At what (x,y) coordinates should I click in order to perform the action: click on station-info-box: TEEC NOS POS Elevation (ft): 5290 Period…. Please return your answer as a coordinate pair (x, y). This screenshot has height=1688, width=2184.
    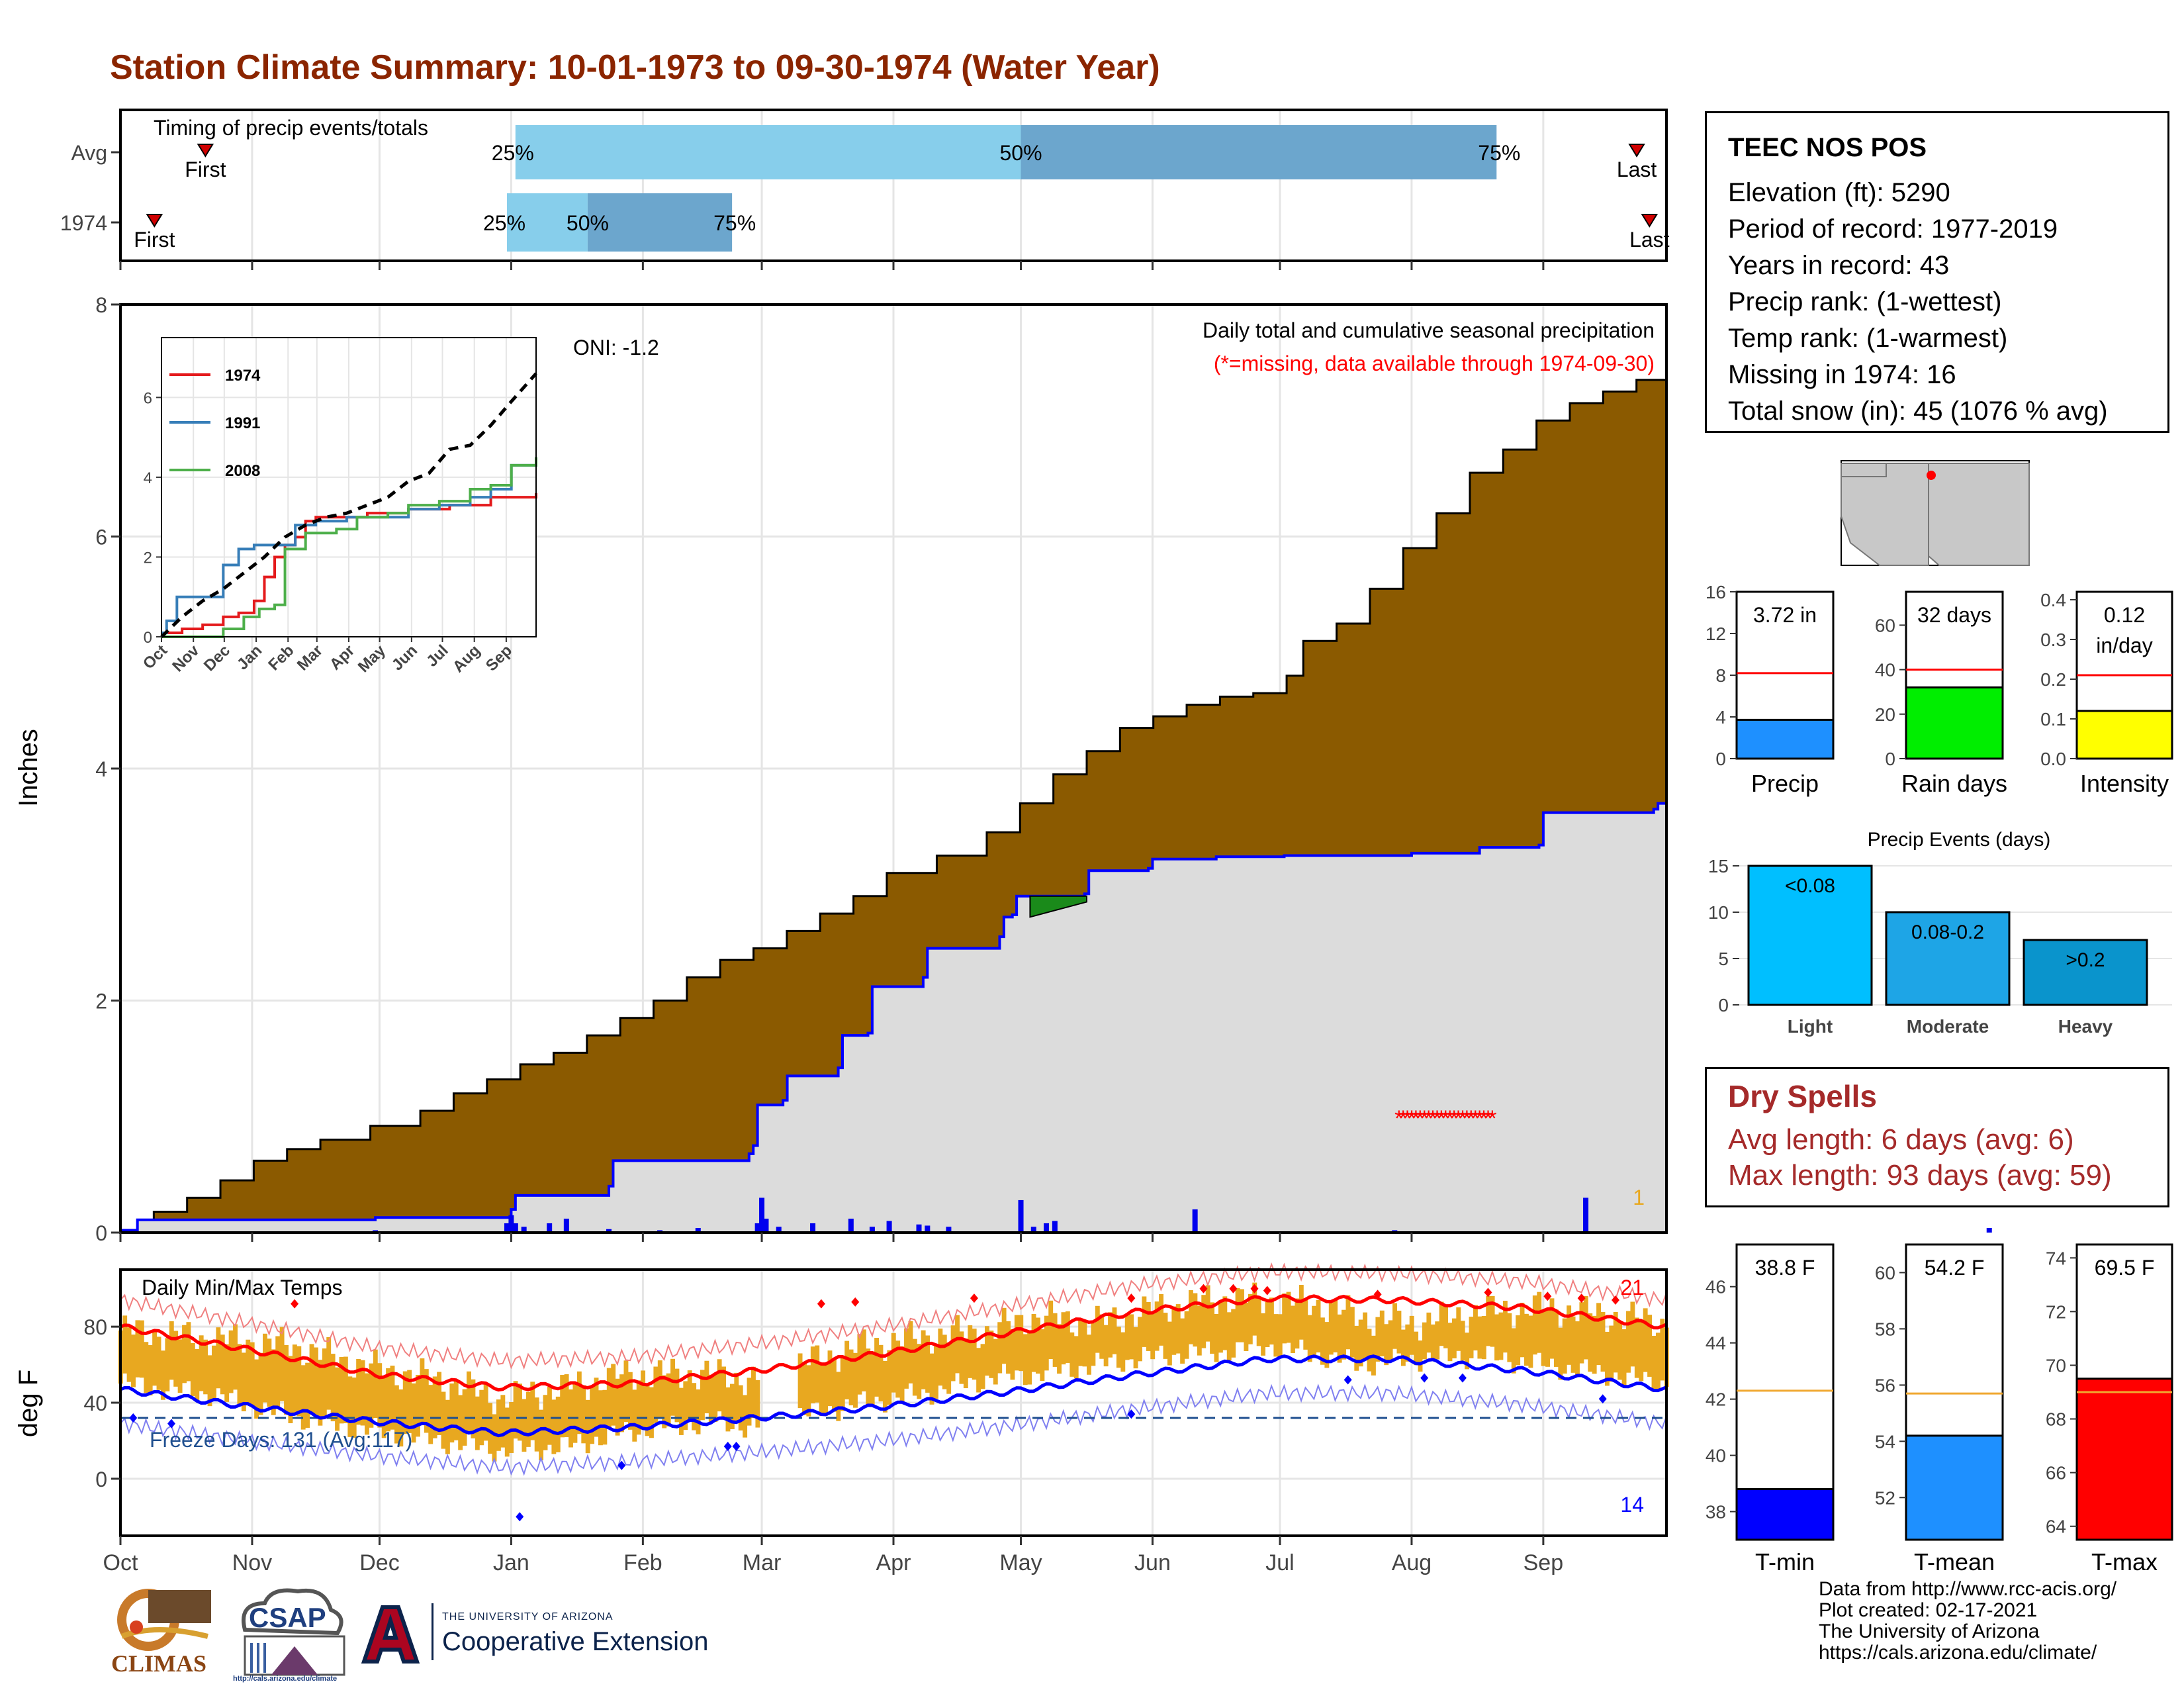
    Looking at the image, I should click on (1937, 272).